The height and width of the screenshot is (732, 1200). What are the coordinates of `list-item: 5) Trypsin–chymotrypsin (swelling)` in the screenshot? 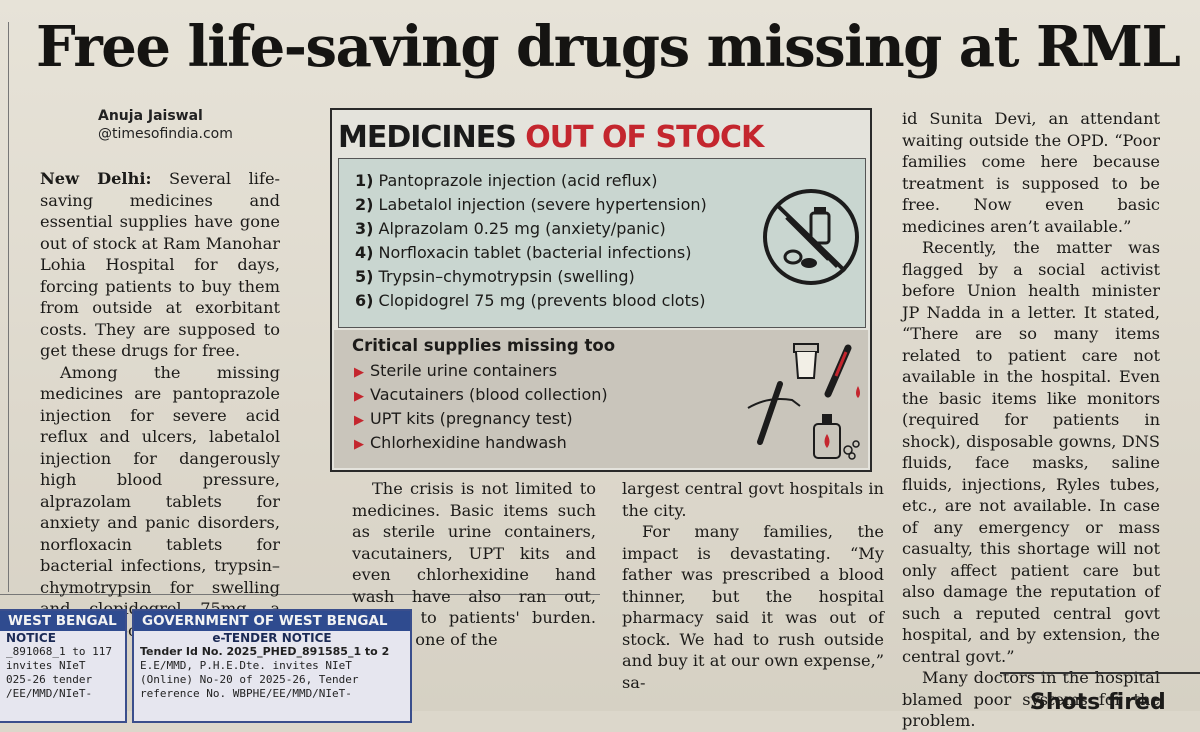 It's located at (495, 276).